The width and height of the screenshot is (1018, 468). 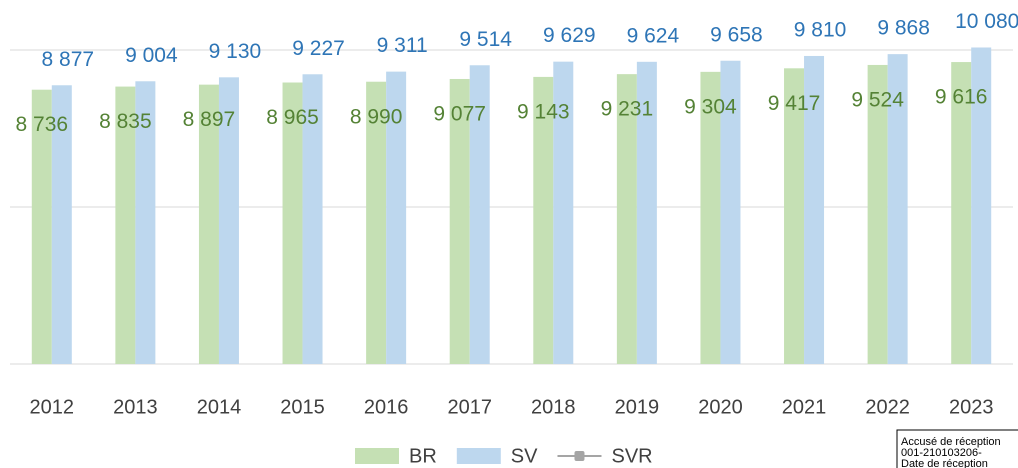 I want to click on data-label: 9 868, so click(x=903, y=28).